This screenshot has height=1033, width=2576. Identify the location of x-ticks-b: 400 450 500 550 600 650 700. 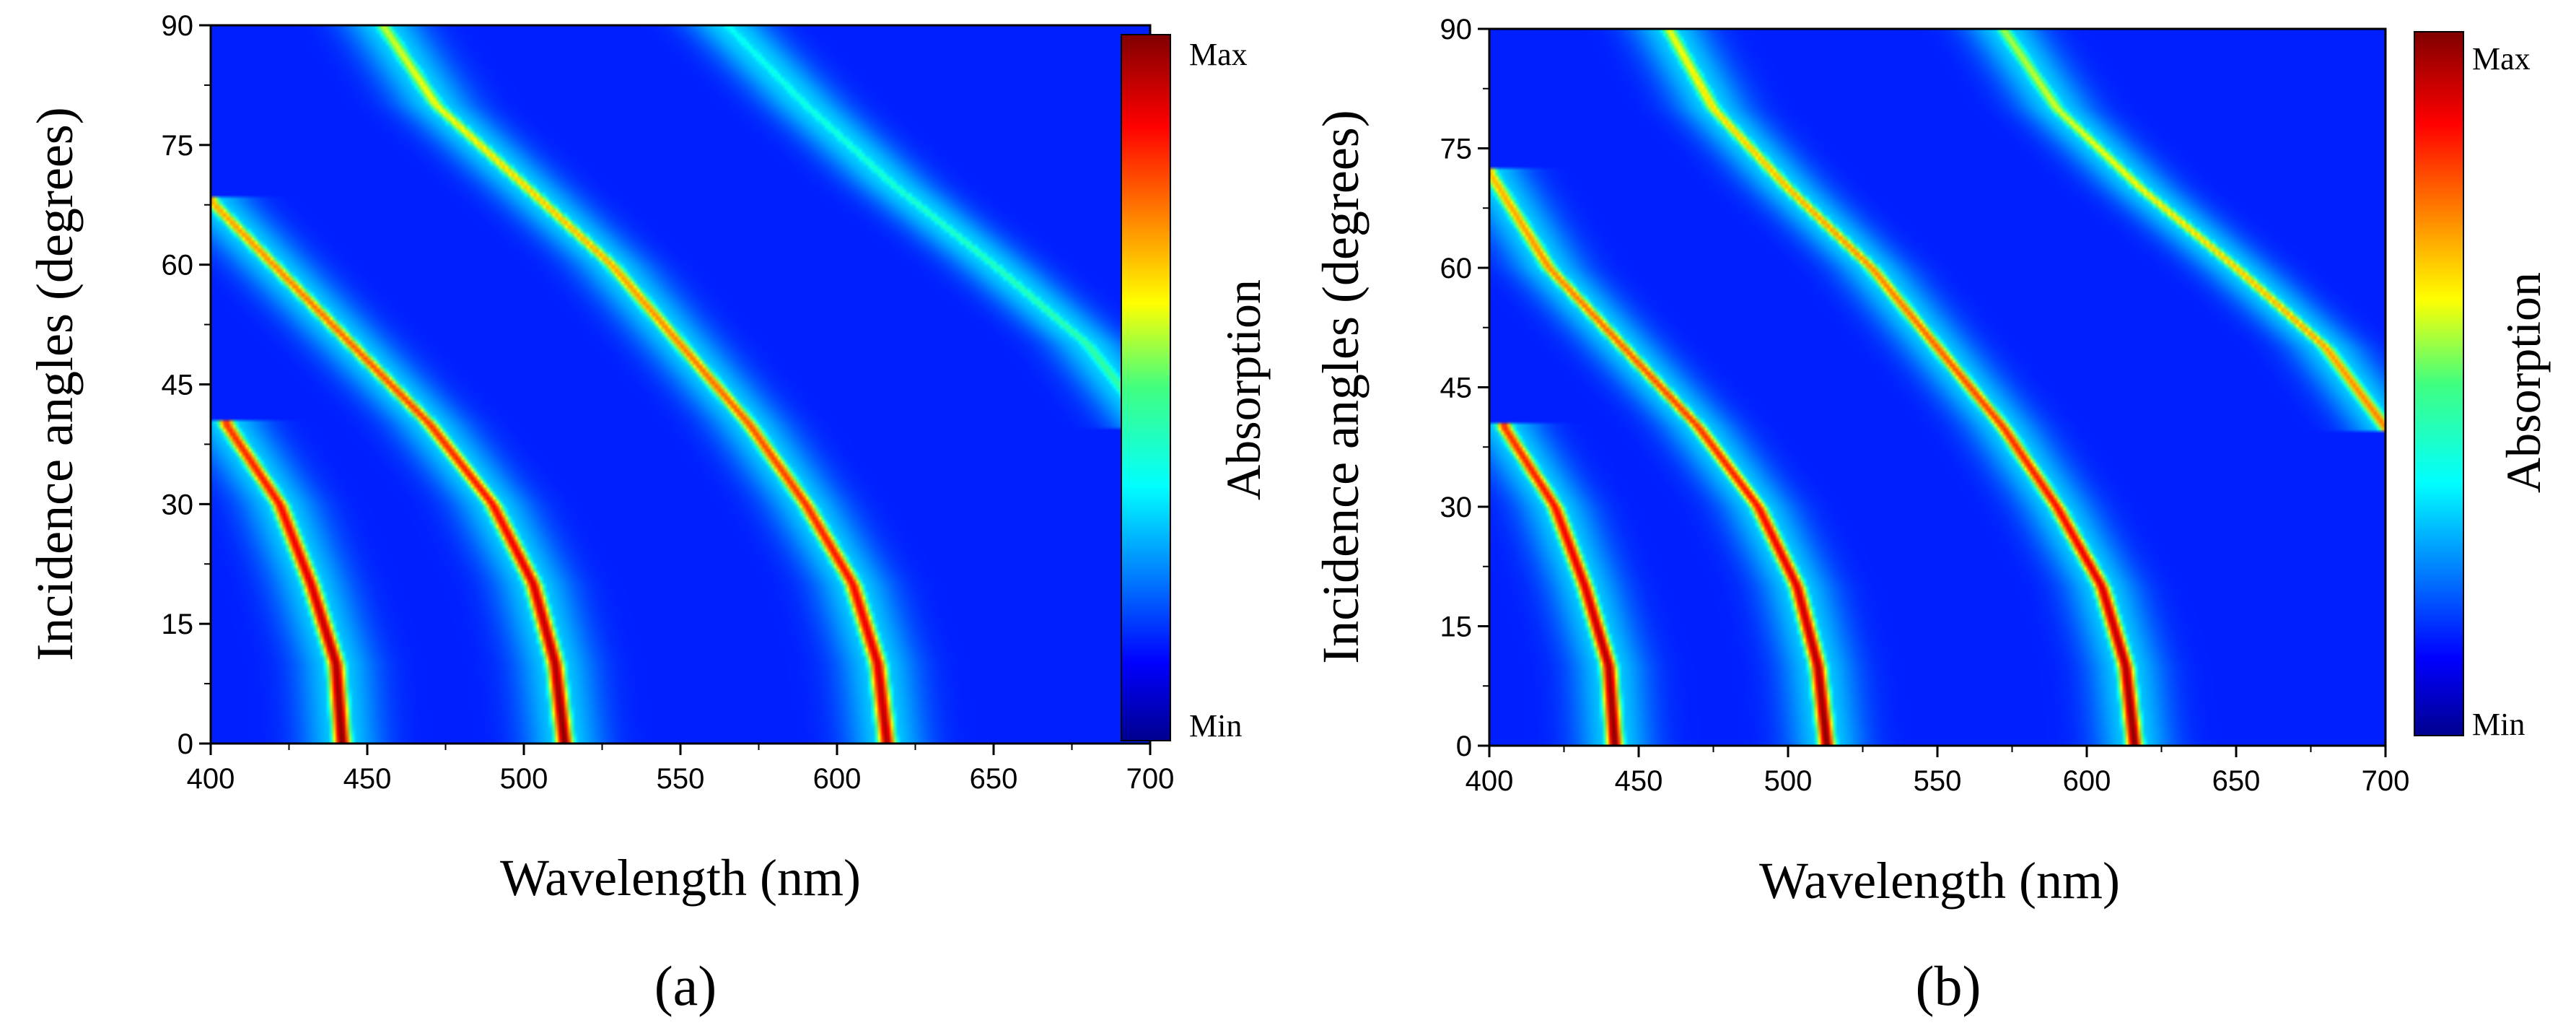
(1938, 771).